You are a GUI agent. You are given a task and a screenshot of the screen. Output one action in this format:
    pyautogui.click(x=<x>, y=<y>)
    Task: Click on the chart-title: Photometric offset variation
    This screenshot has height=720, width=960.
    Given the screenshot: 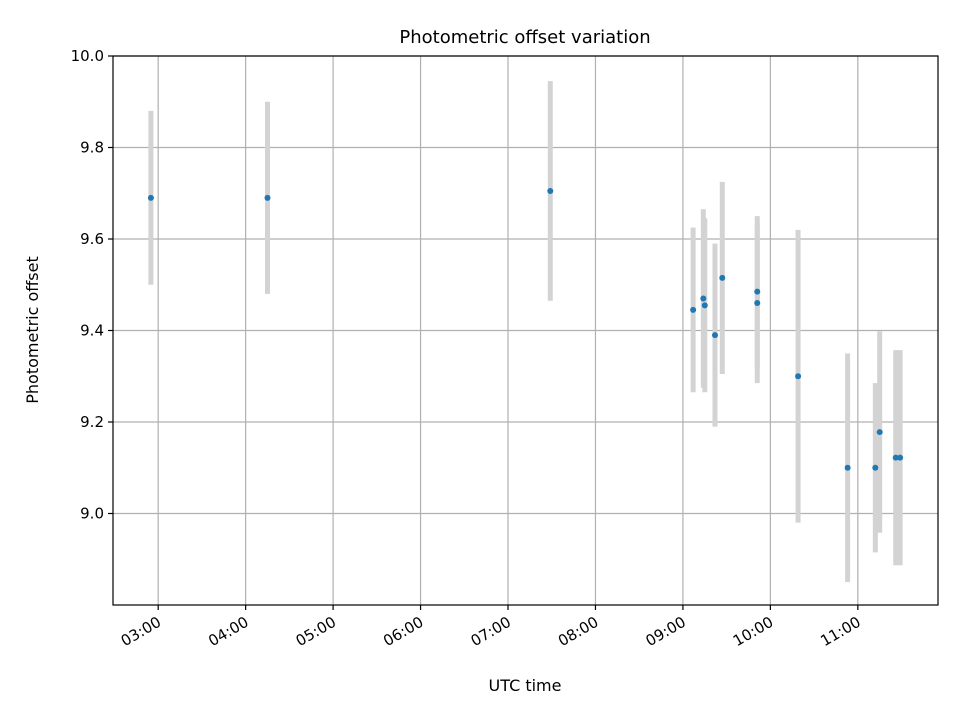 What is the action you would take?
    pyautogui.click(x=524, y=37)
    